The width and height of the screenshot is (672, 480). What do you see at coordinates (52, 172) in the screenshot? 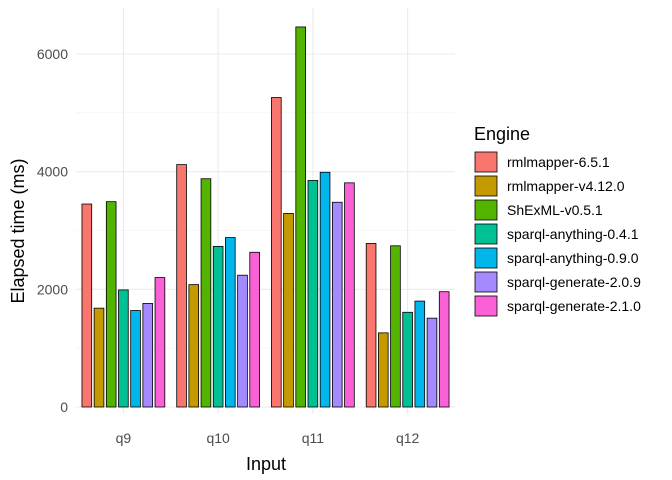
I see `y-tick-label: 4000` at bounding box center [52, 172].